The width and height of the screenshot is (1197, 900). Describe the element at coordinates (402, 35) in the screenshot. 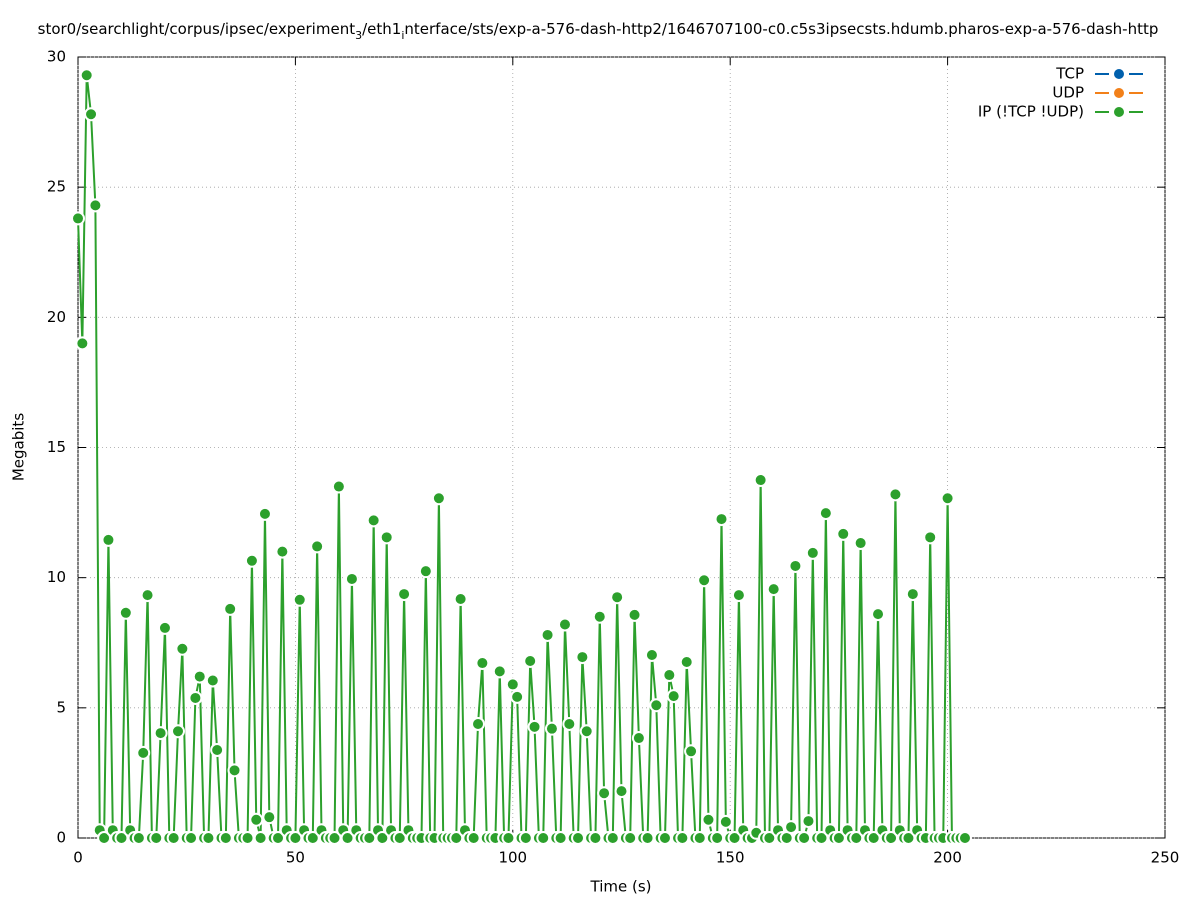

I see `title-part: i` at that location.